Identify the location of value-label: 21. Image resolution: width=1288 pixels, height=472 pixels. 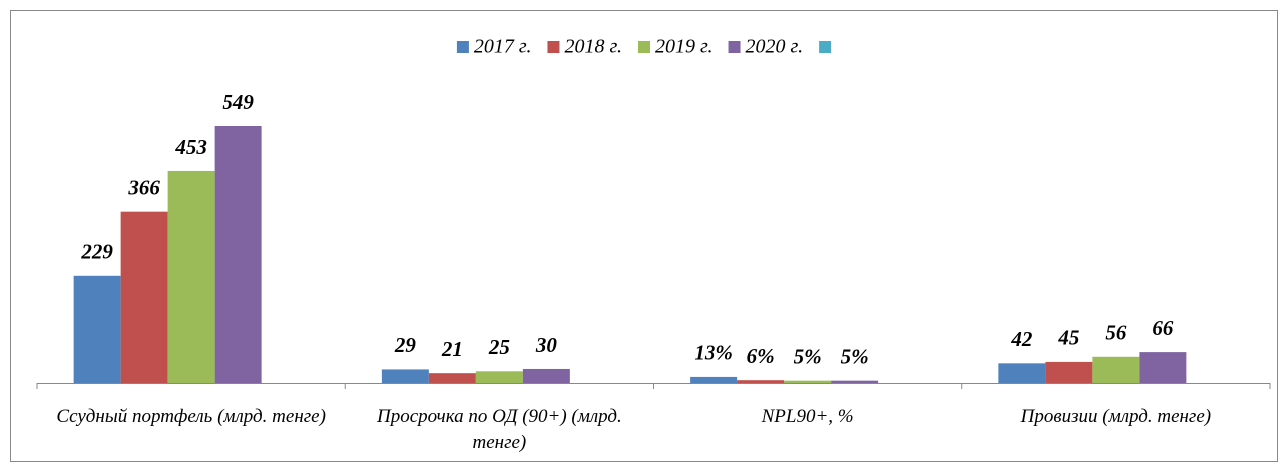
(452, 349).